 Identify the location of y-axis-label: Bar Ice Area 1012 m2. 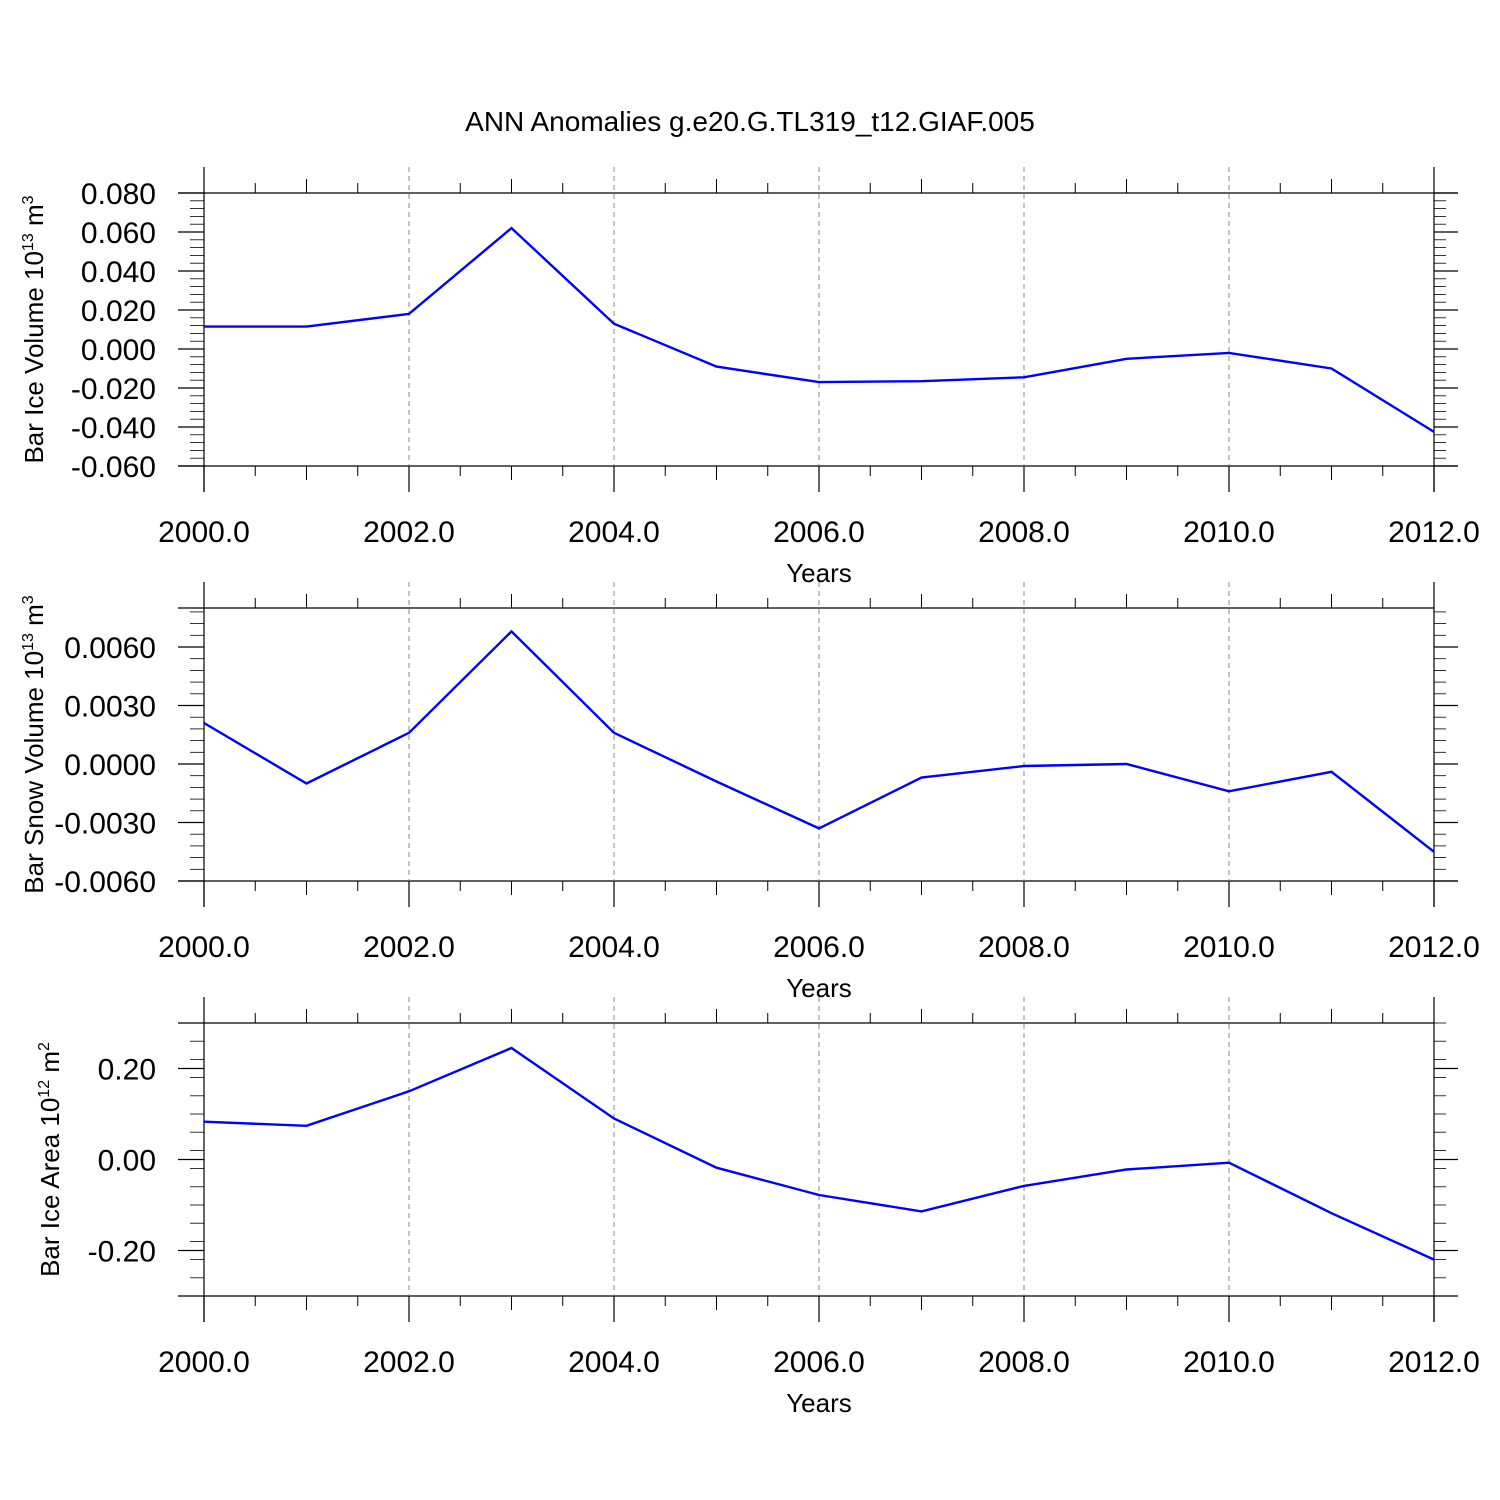
(50, 1159).